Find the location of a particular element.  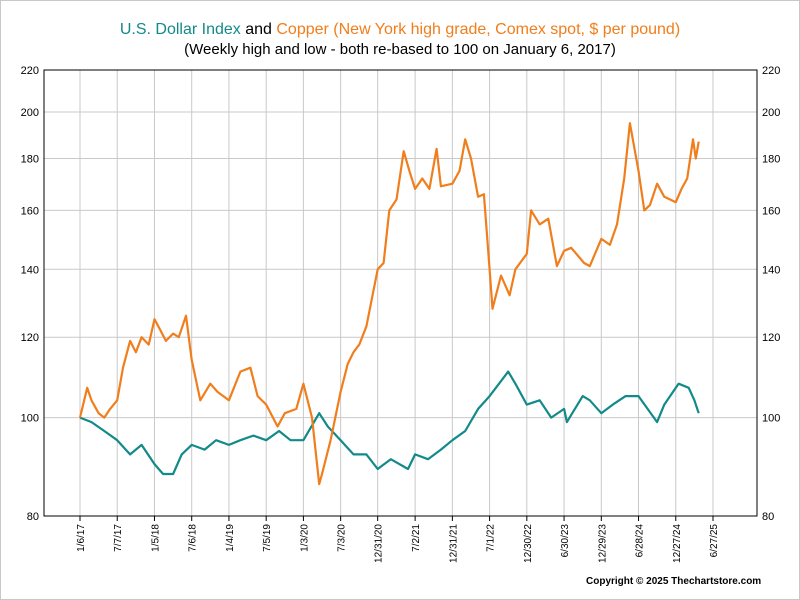

y-tick-label-left: 180 is located at coordinates (30, 159).